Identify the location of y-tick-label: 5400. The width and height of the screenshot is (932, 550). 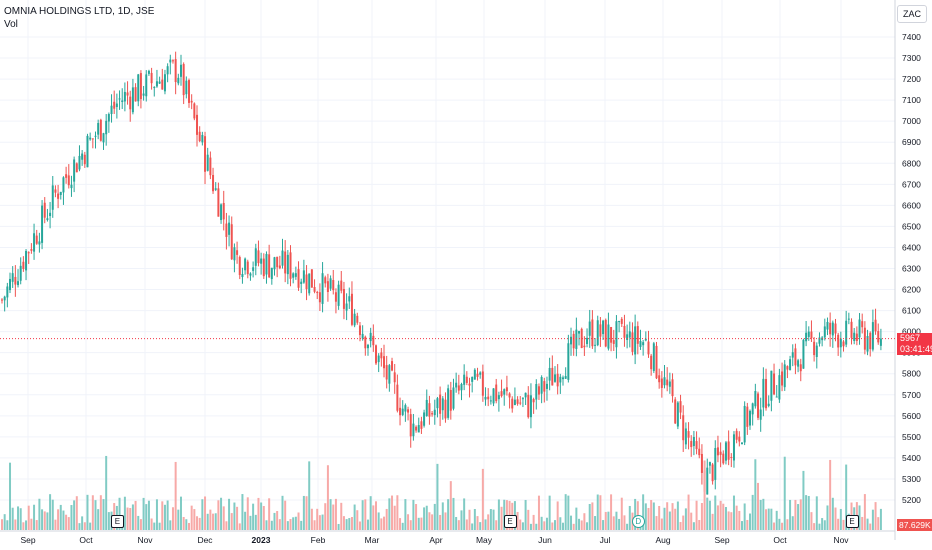
(911, 458).